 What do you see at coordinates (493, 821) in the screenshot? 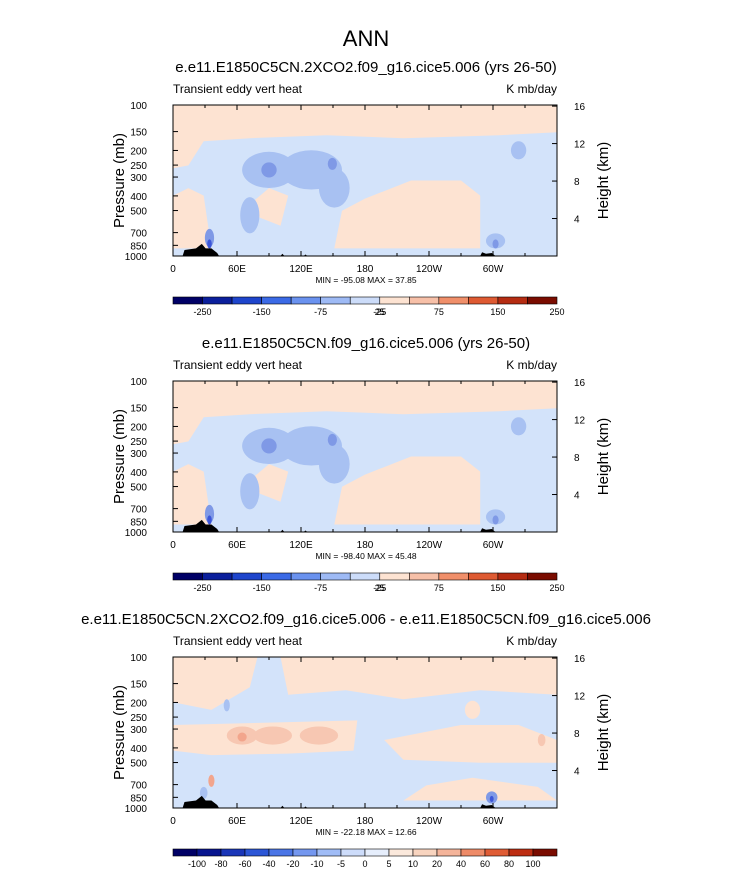
I see `longitude-tick-label: 60W` at bounding box center [493, 821].